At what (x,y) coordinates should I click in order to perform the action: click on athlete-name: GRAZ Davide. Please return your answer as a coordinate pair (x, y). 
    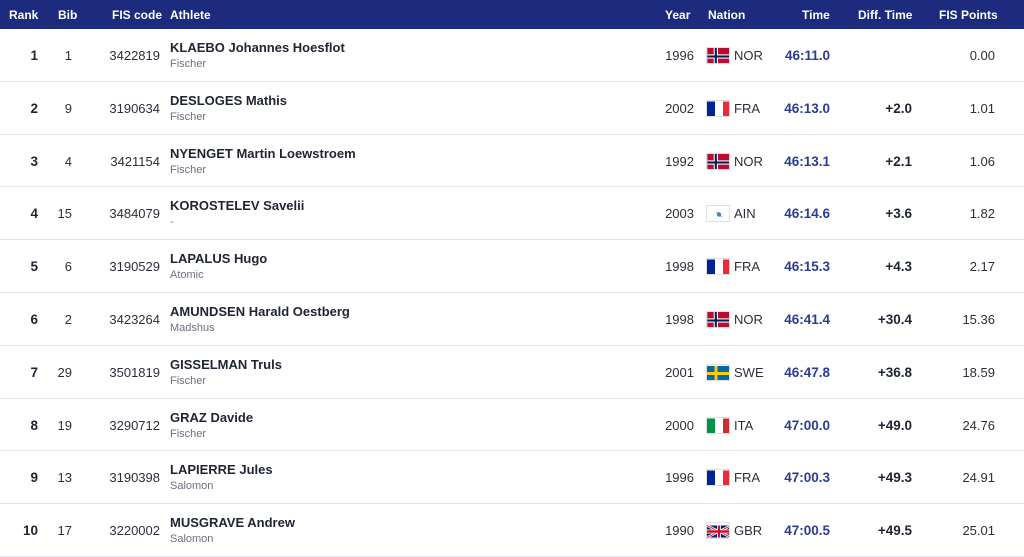
    Looking at the image, I should click on (212, 417).